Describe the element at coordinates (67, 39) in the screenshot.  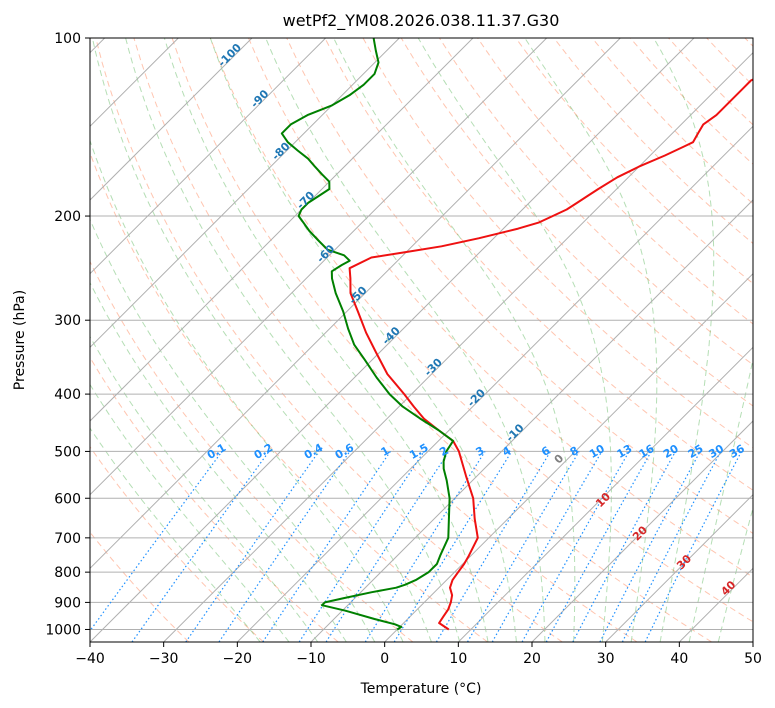
I see `y-tick-label: 100` at that location.